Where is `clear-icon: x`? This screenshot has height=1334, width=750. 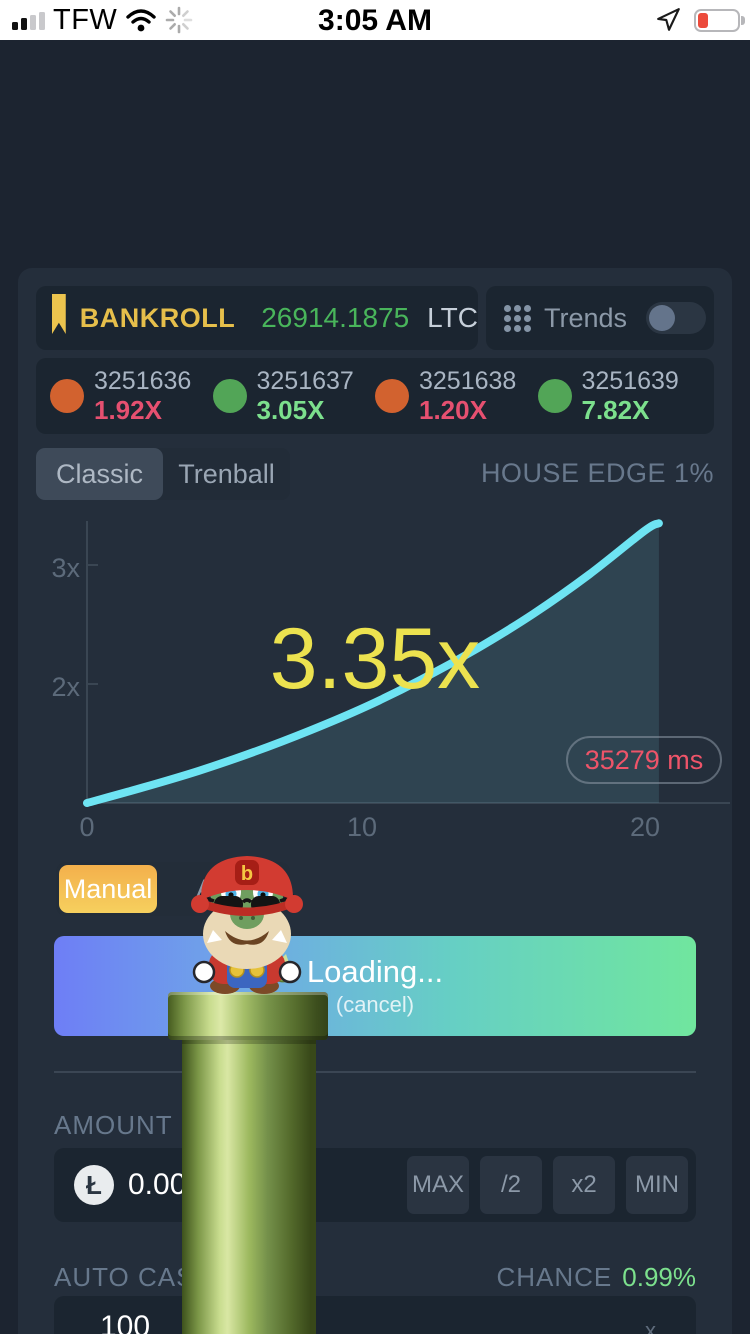 clear-icon: x is located at coordinates (650, 1326).